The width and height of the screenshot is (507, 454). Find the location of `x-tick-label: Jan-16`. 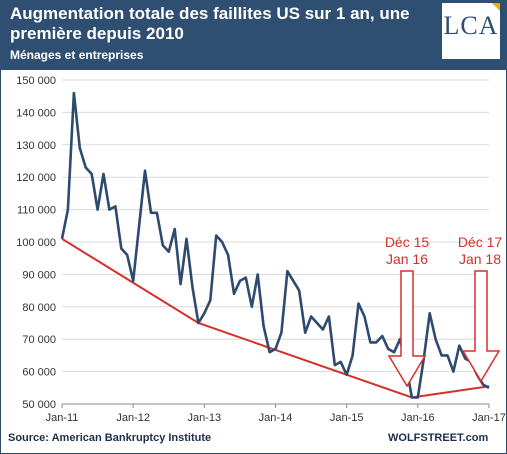

x-tick-label: Jan-16 is located at coordinates (418, 418).